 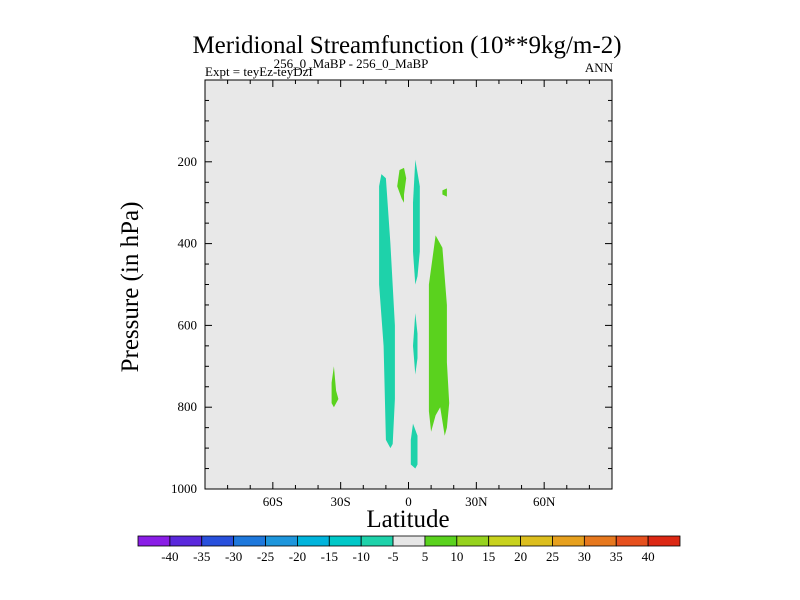 What do you see at coordinates (273, 501) in the screenshot?
I see `x-tick-label: 60S` at bounding box center [273, 501].